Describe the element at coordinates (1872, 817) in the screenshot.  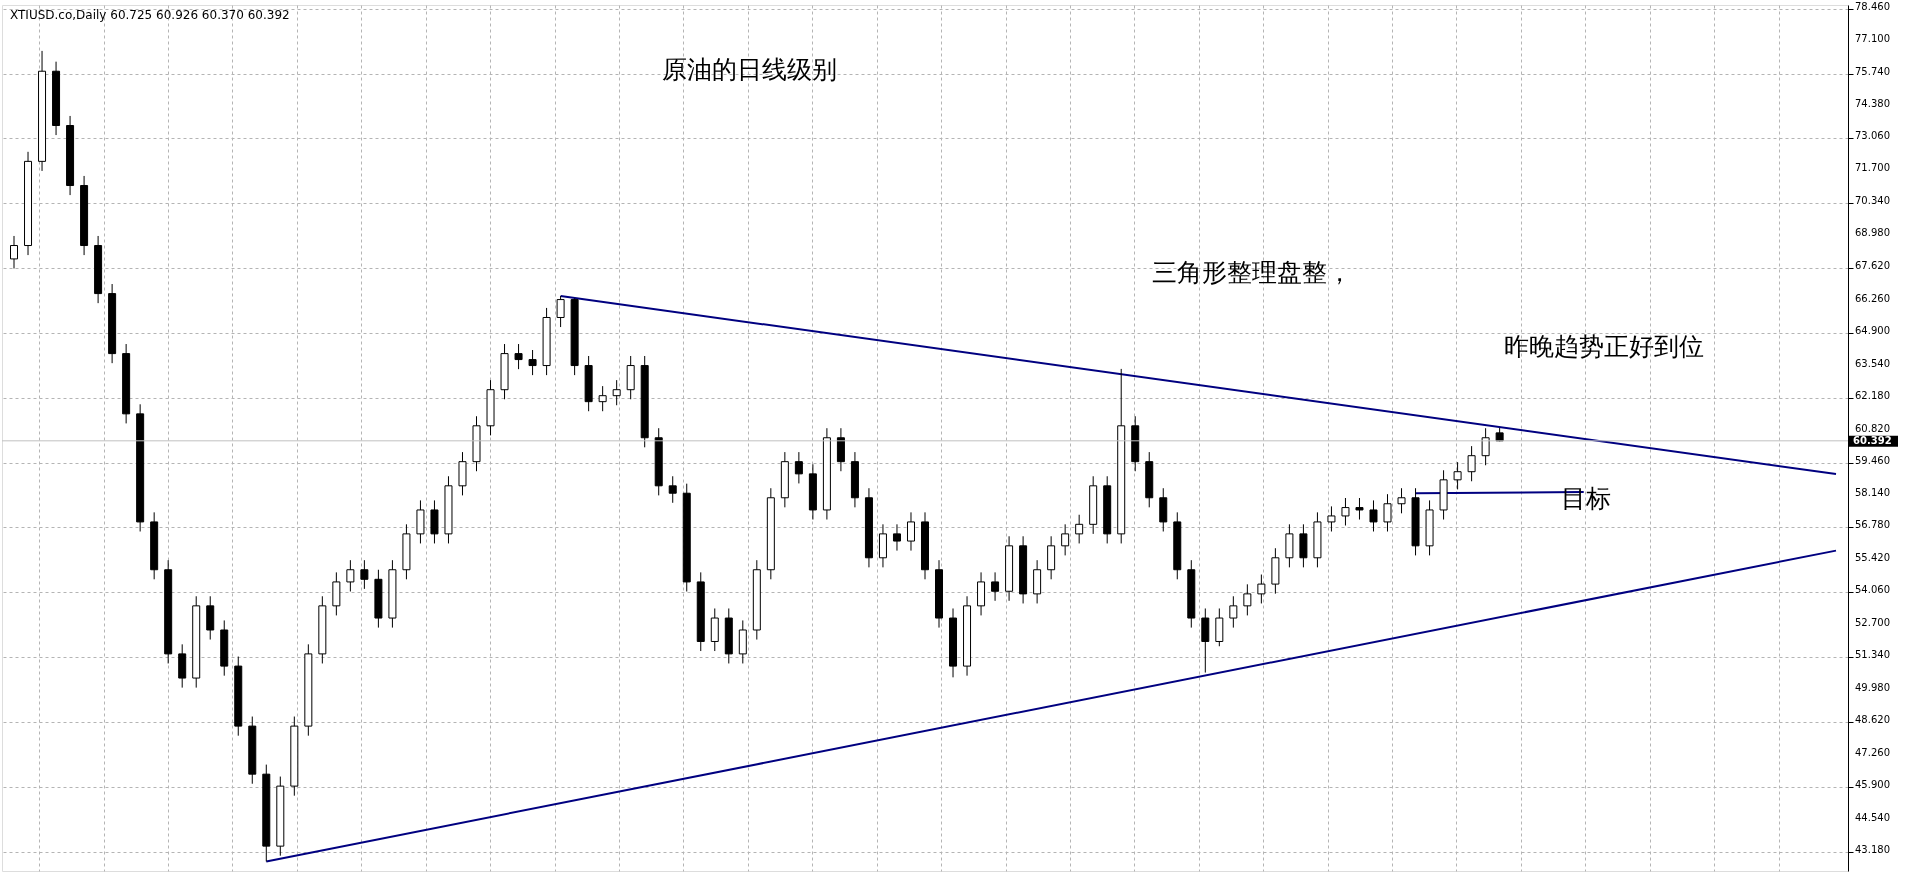
I see `y-tick-label: 44.540` at that location.